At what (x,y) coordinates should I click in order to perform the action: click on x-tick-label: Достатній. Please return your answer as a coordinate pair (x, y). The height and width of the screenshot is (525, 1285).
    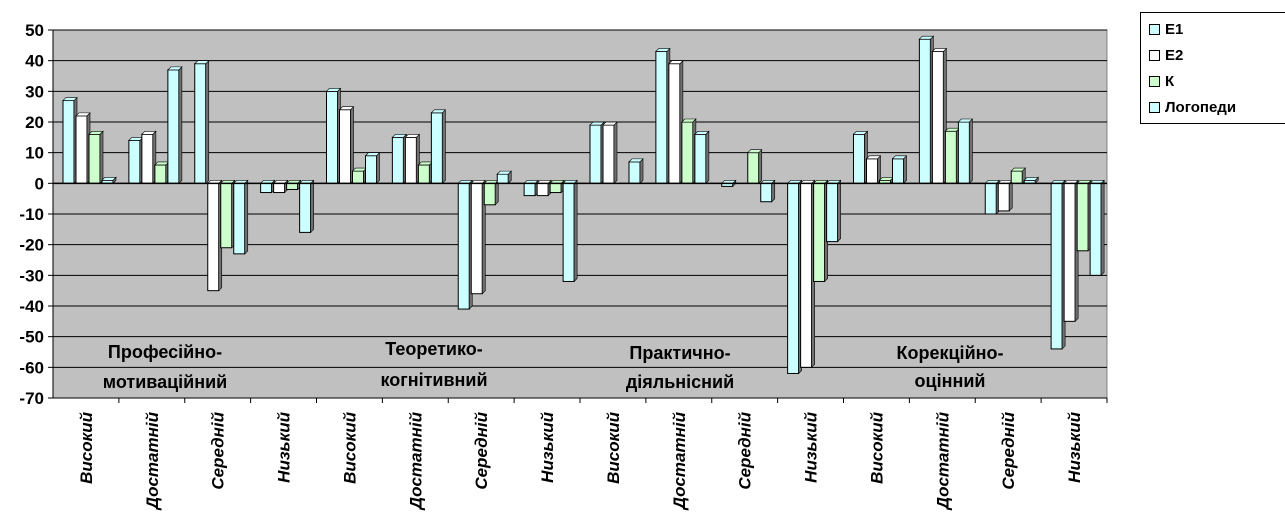
    Looking at the image, I should click on (942, 461).